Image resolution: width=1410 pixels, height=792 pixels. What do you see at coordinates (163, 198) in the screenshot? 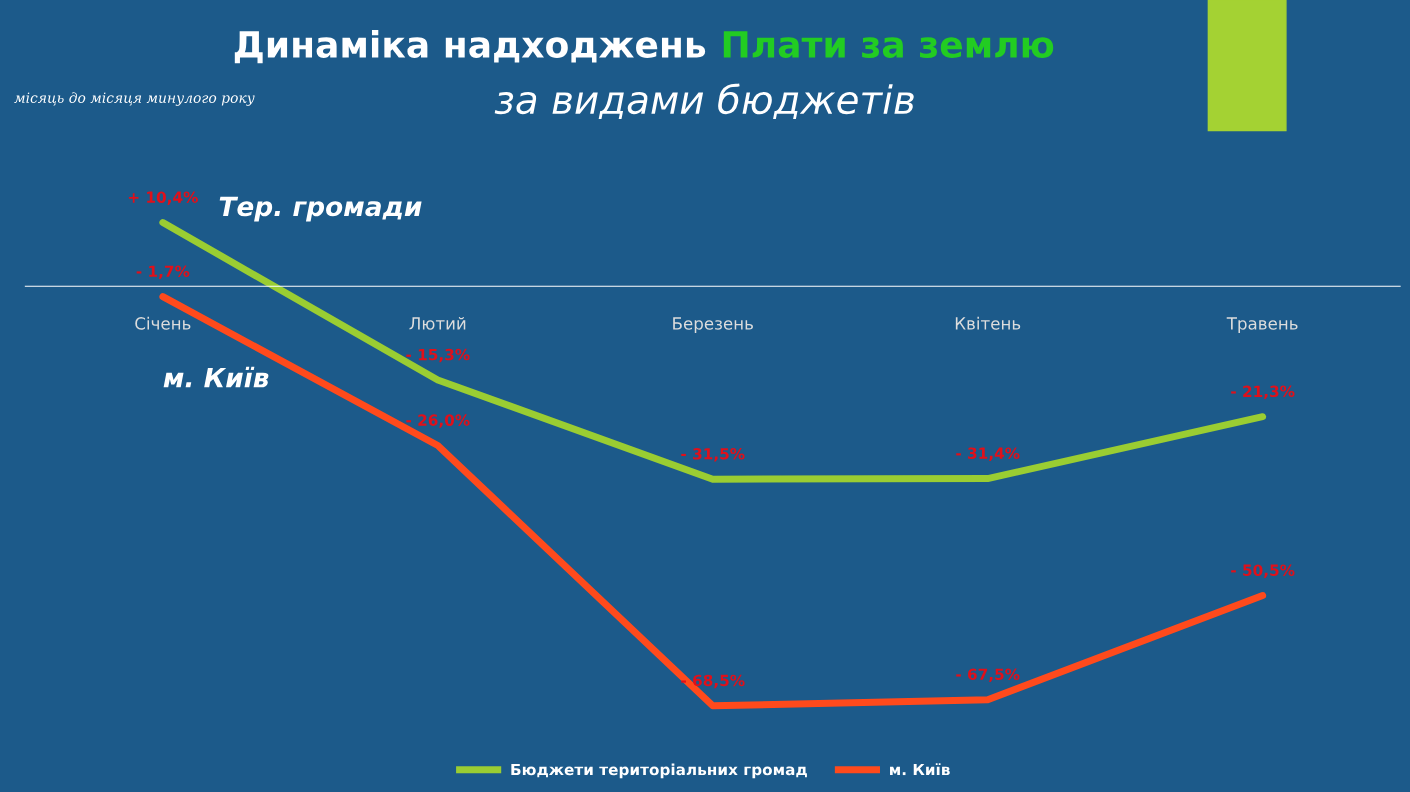
I see `data-label: + 10,4%` at bounding box center [163, 198].